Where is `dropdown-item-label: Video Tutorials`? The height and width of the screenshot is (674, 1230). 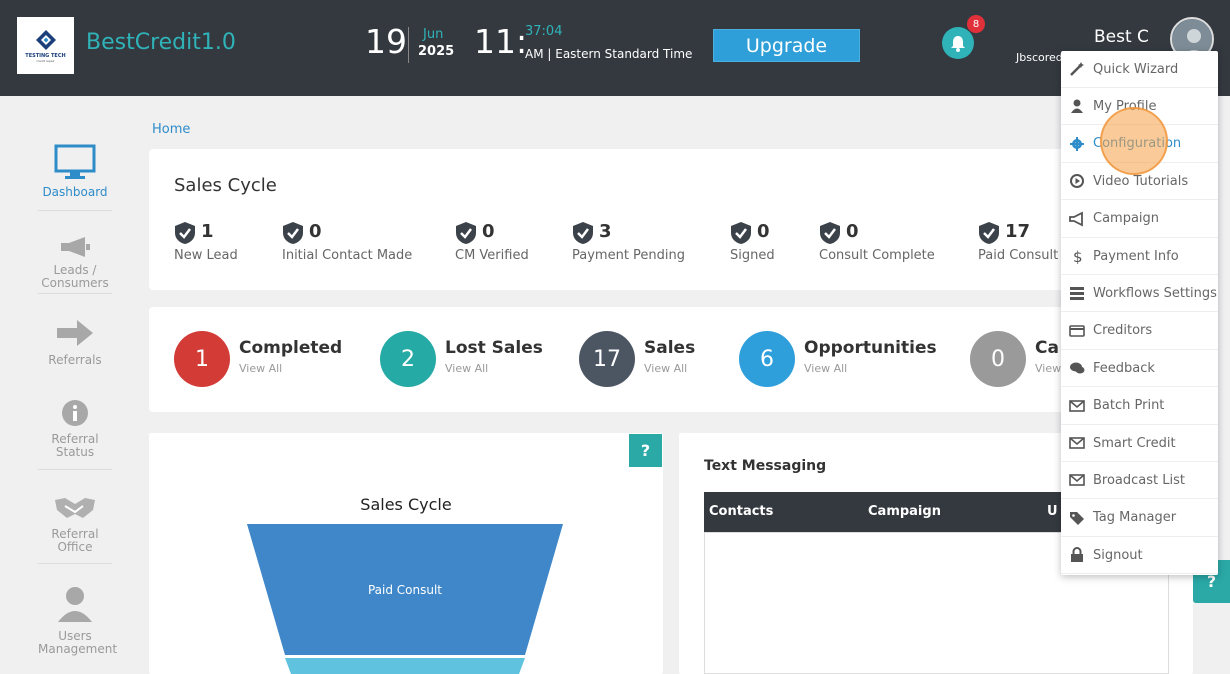 dropdown-item-label: Video Tutorials is located at coordinates (1141, 181).